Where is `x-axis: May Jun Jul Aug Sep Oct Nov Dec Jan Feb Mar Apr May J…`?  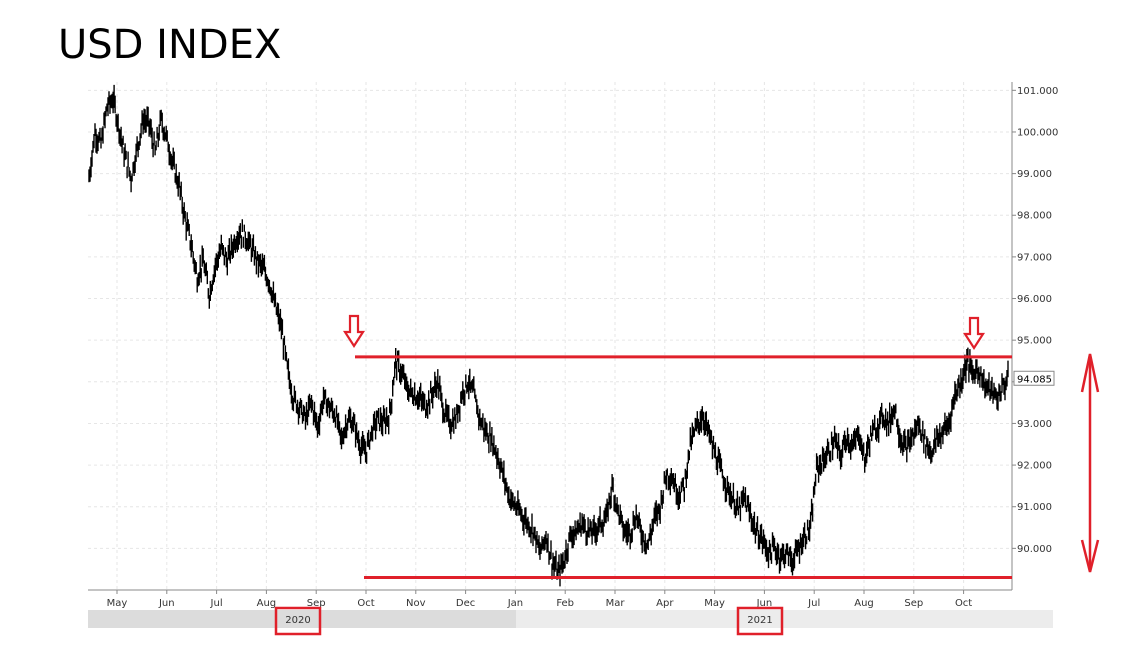
x-axis: May Jun Jul Aug Sep Oct Nov Dec Jan Feb Mar Apr May J… is located at coordinates (570, 608).